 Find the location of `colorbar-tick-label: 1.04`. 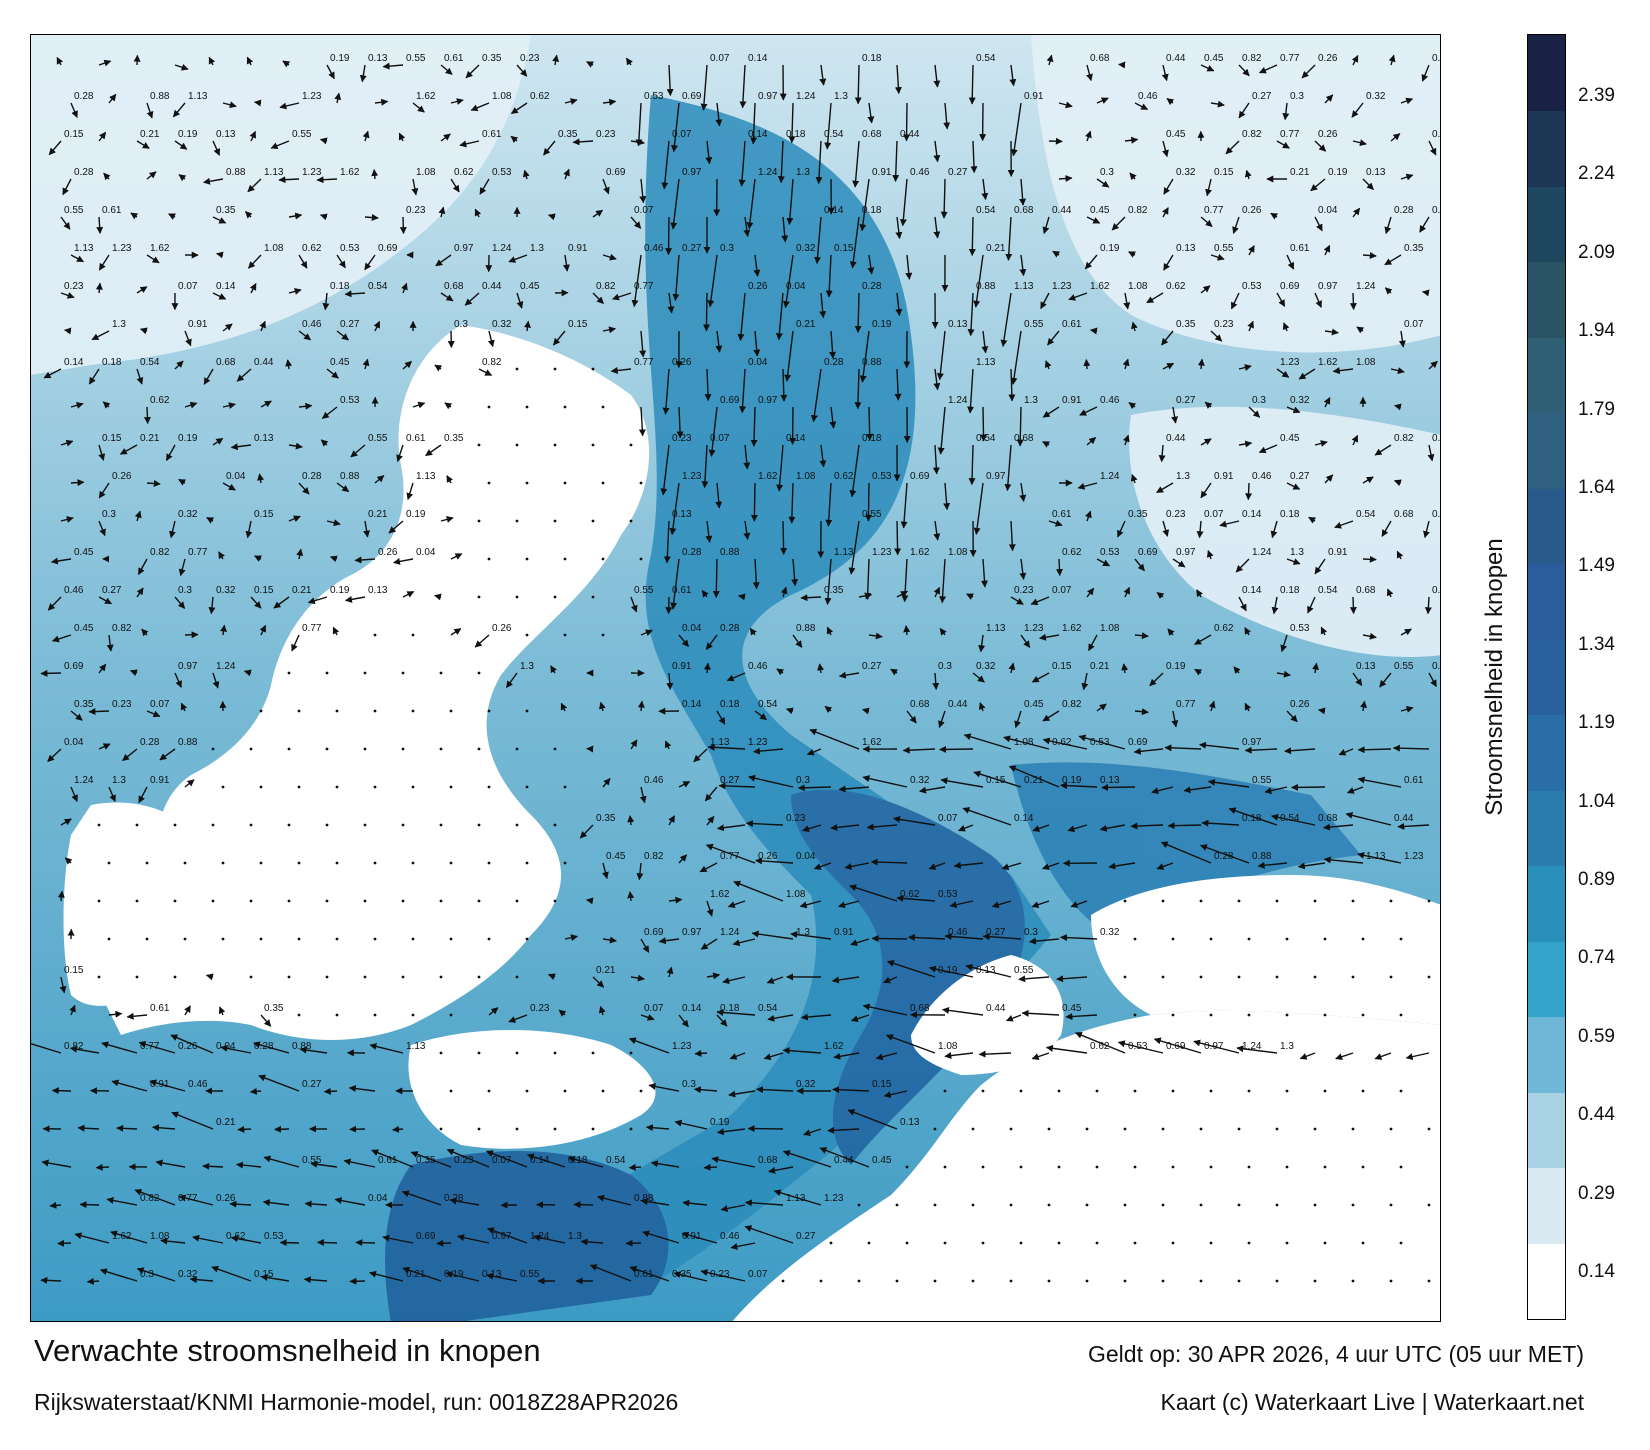

colorbar-tick-label: 1.04 is located at coordinates (1596, 801).